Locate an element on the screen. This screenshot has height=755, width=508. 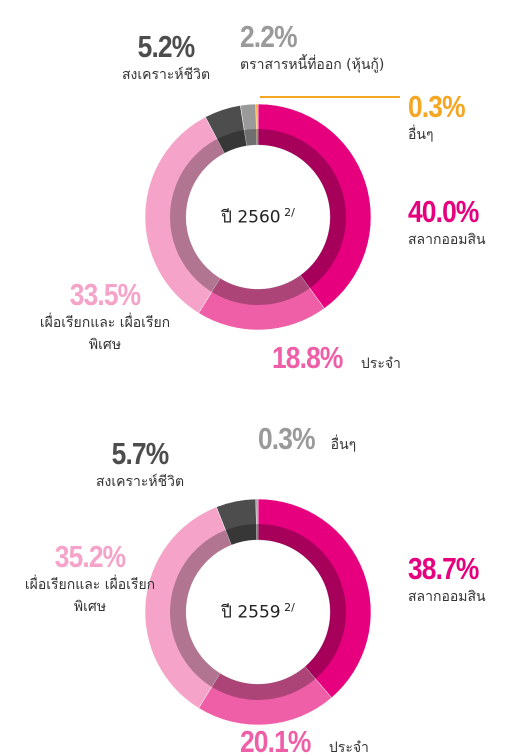
value-label: 20.1% is located at coordinates (275, 739).